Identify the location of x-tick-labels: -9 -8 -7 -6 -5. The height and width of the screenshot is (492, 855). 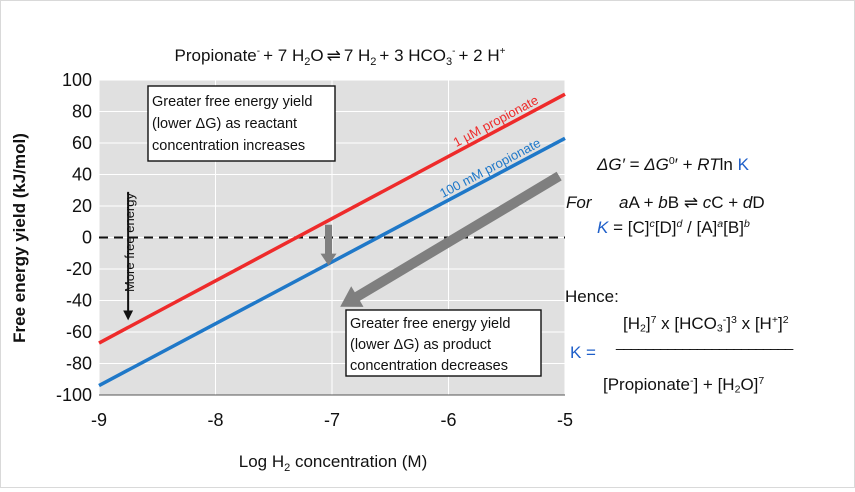
(332, 420).